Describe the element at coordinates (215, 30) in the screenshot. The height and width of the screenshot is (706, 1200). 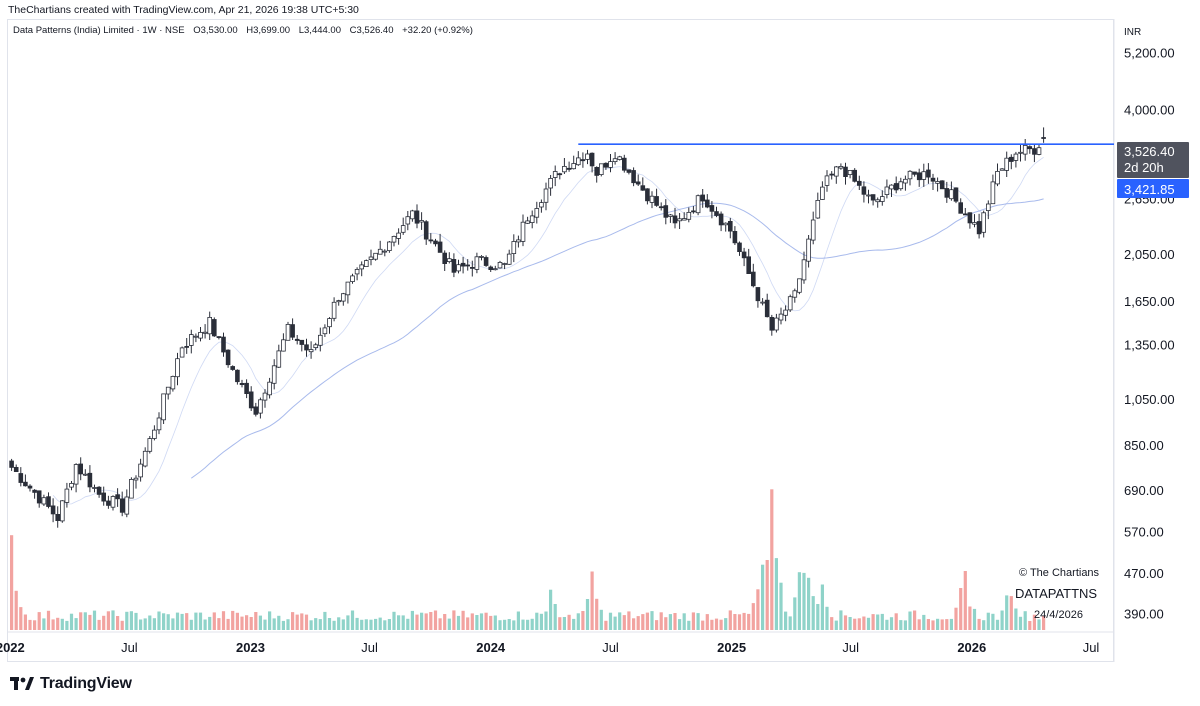
I see `ohlc-open: O3,530.00` at that location.